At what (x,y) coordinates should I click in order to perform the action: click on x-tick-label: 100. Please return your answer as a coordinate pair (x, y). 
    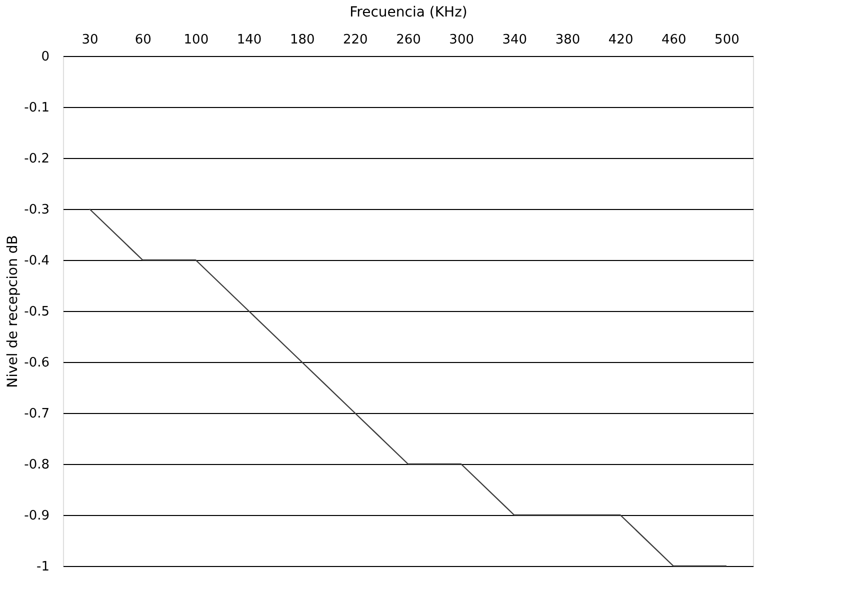
    Looking at the image, I should click on (196, 40).